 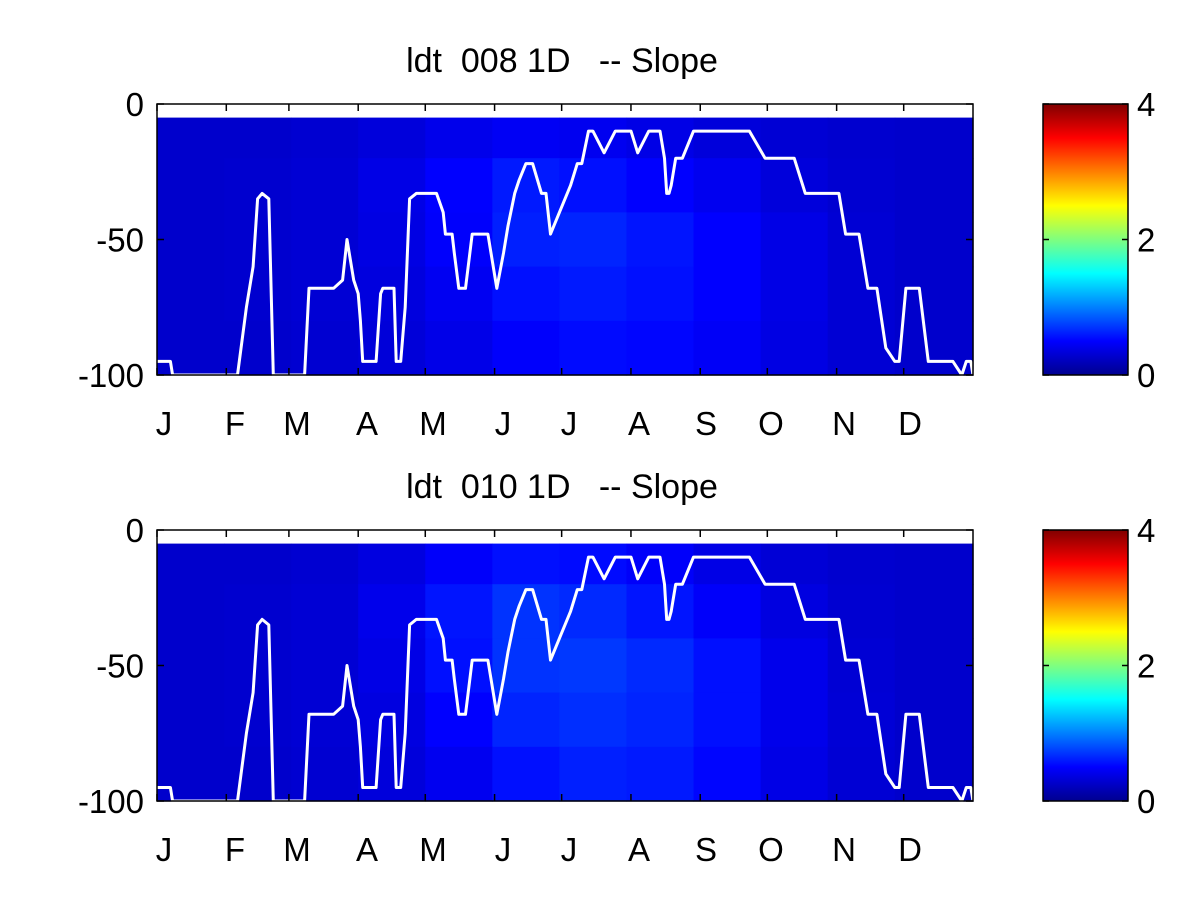 What do you see at coordinates (111, 801) in the screenshot?
I see `y-tick-label: -100` at bounding box center [111, 801].